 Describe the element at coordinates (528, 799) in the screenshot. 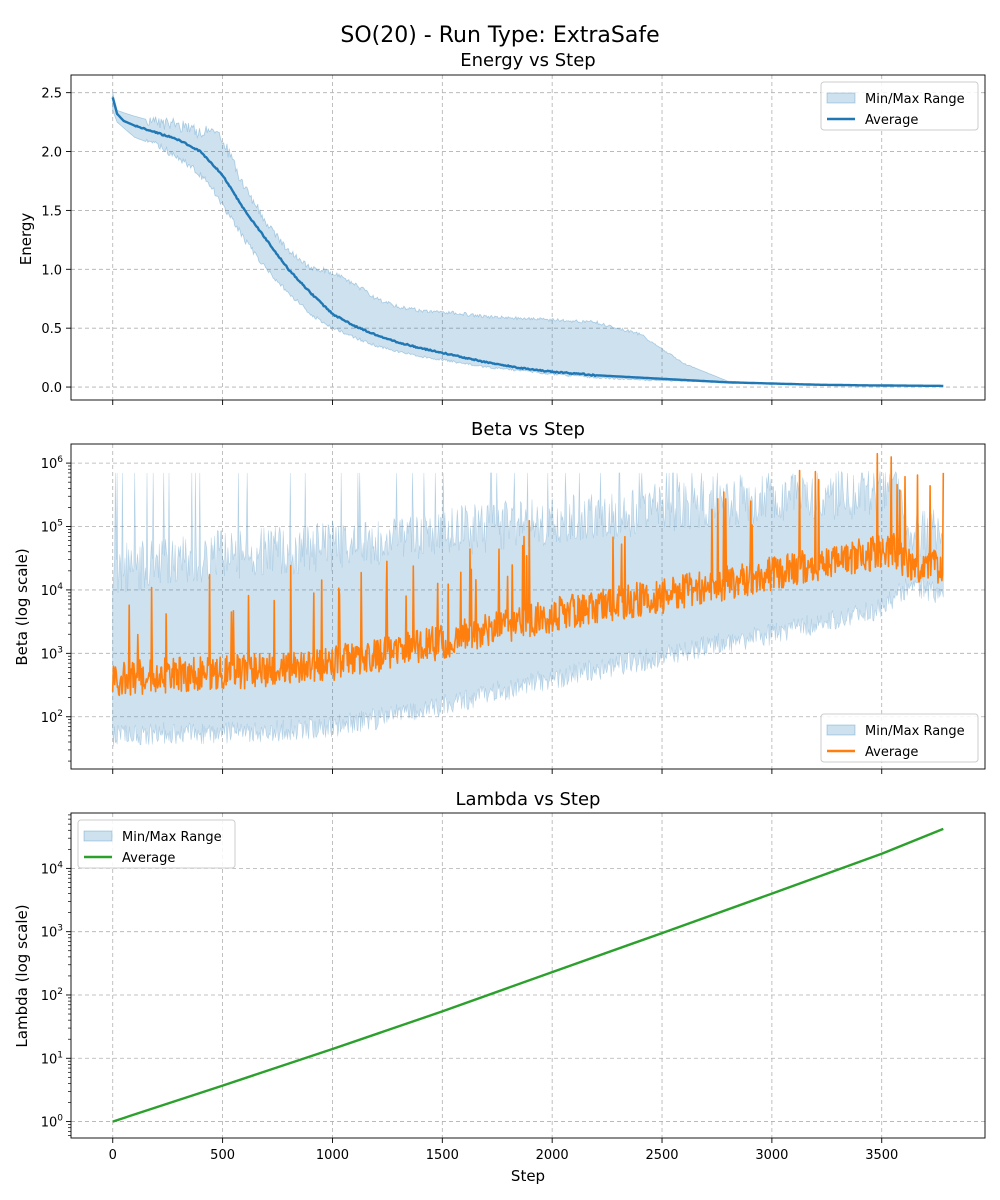

I see `lambda-chart-title: Lambda vs Step` at that location.